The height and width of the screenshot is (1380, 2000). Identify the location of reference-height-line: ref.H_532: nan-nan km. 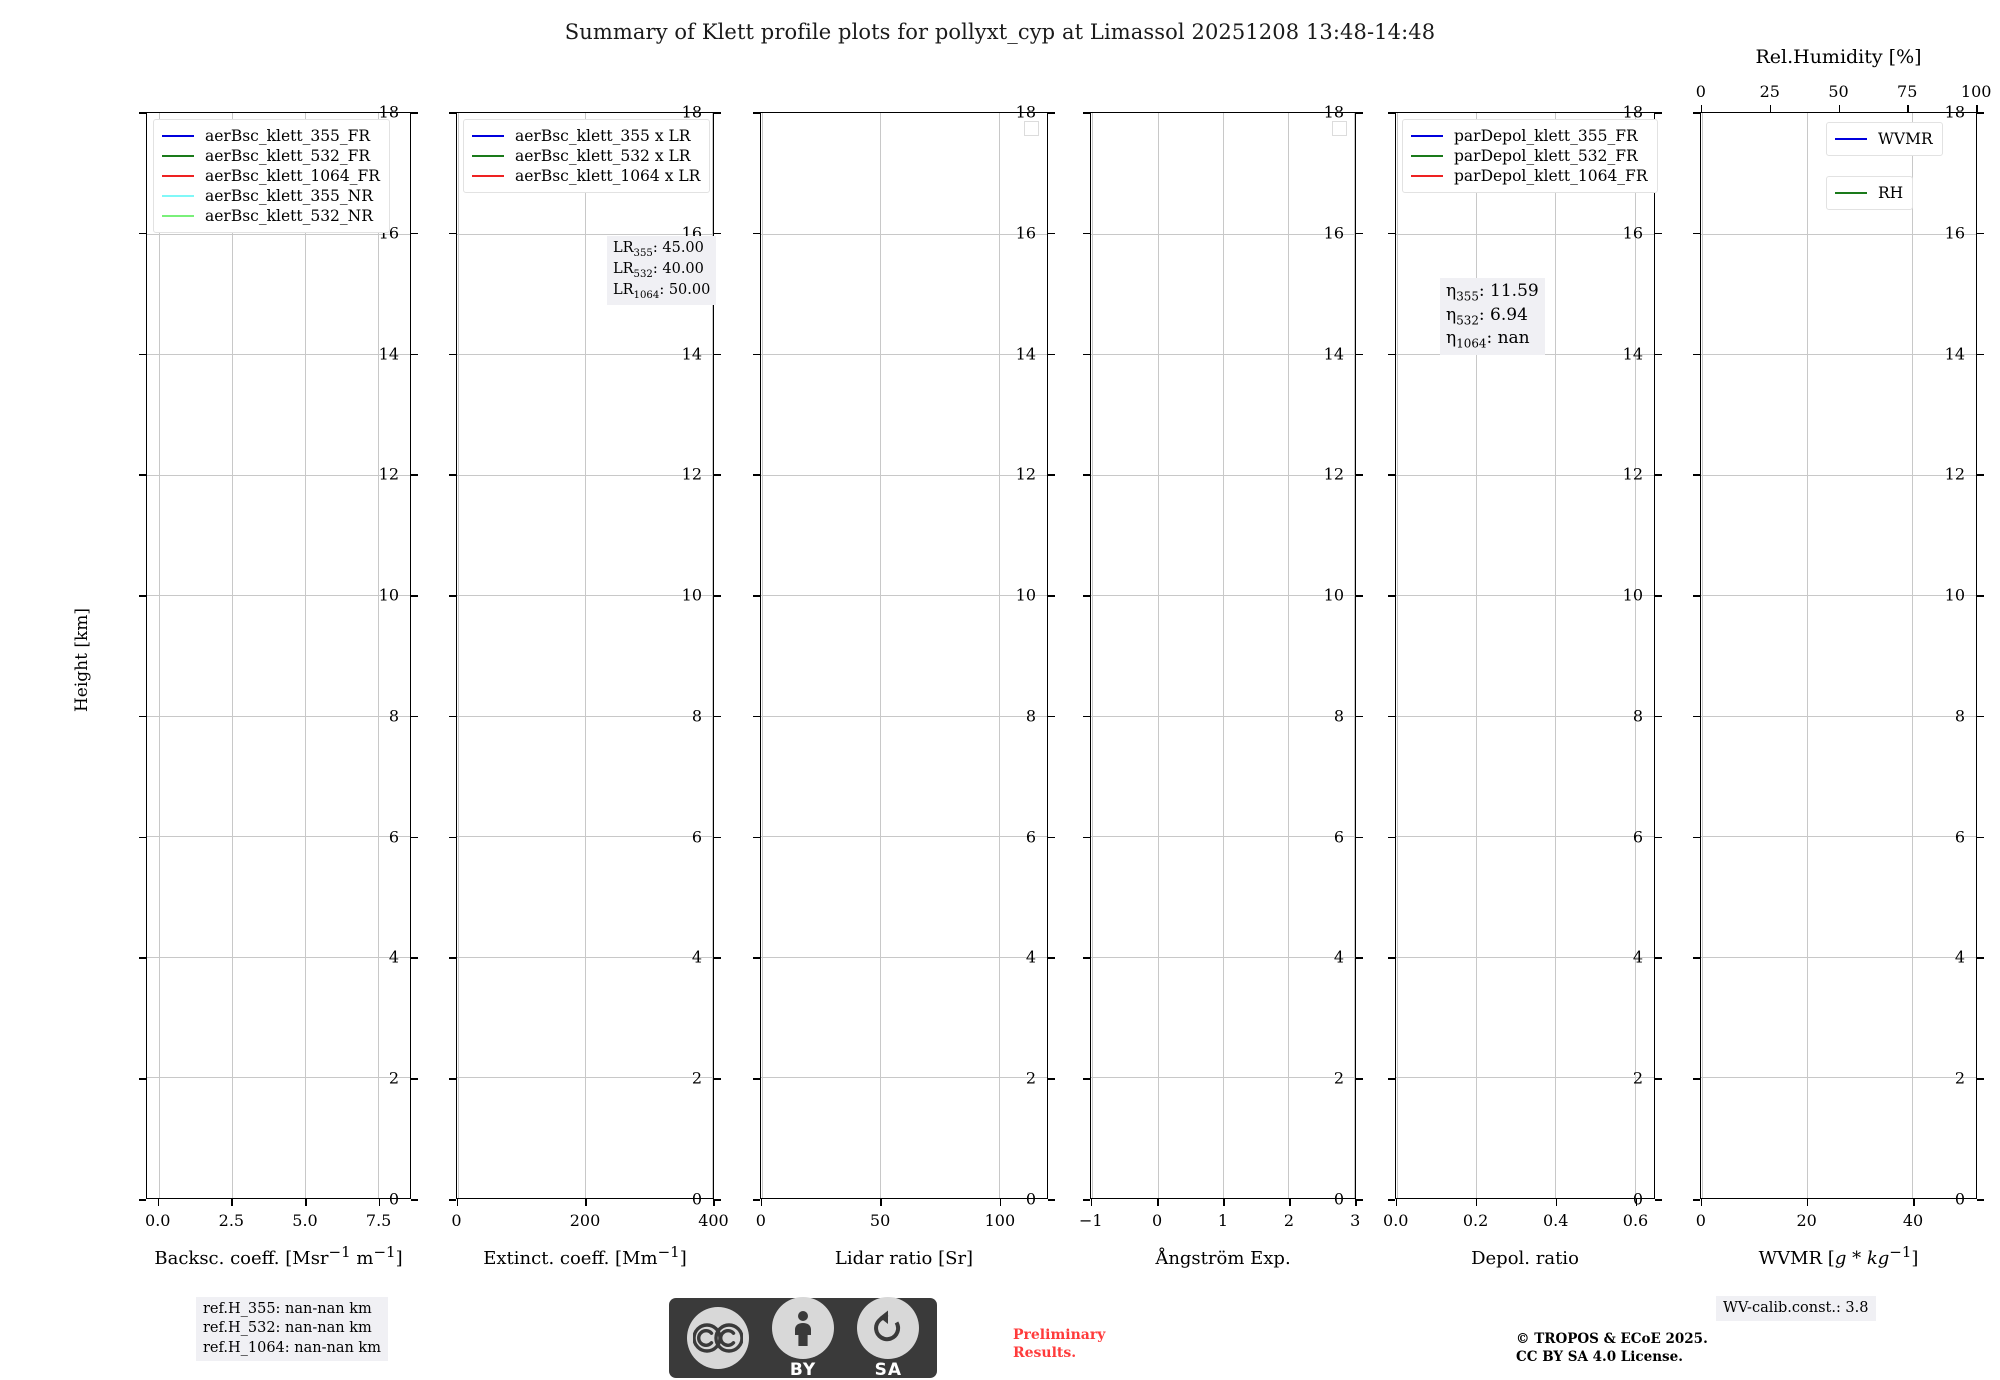
(287, 1328).